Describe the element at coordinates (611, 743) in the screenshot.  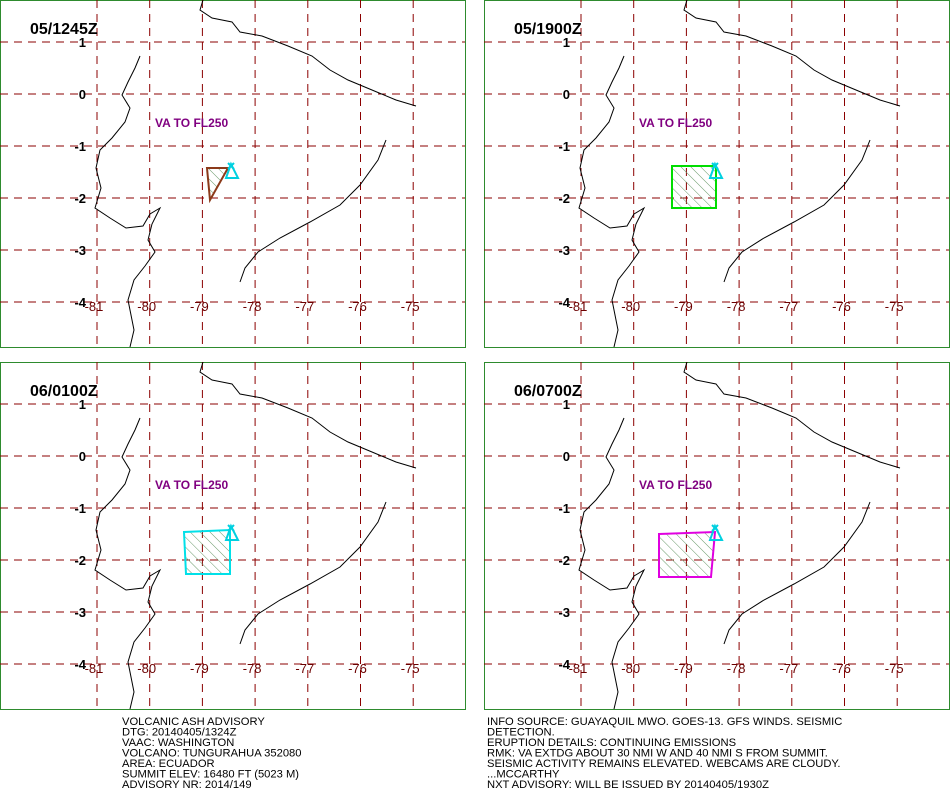
I see `advisory-text: ERUPTION DETAILS: CONTINUING EMISSIONS` at that location.